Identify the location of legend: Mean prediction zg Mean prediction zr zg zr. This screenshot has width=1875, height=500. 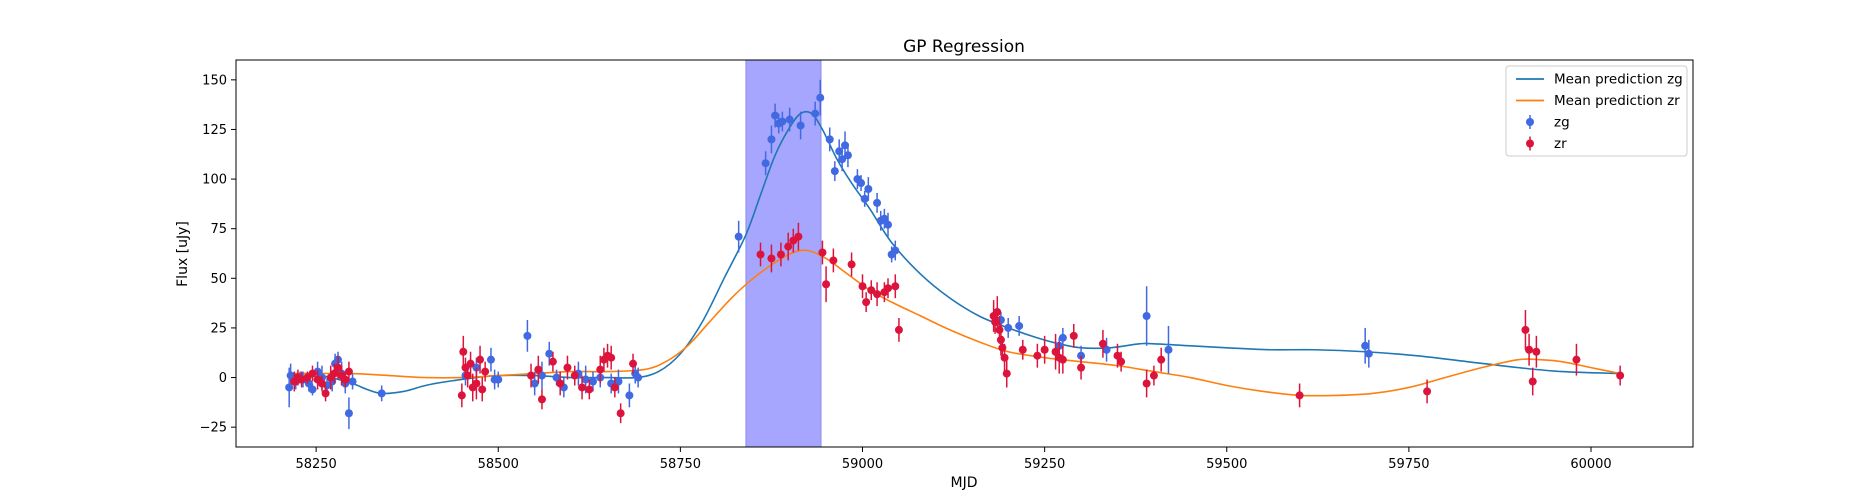
(1596, 111).